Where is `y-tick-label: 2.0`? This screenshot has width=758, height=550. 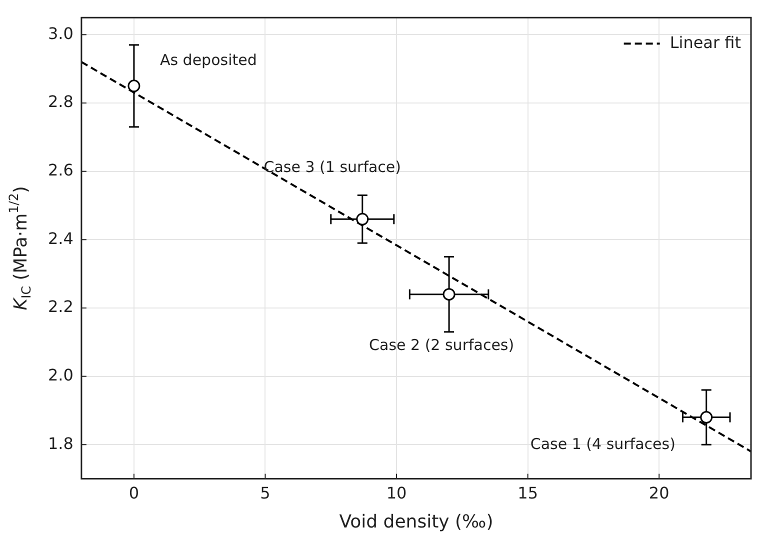 y-tick-label: 2.0 is located at coordinates (61, 374).